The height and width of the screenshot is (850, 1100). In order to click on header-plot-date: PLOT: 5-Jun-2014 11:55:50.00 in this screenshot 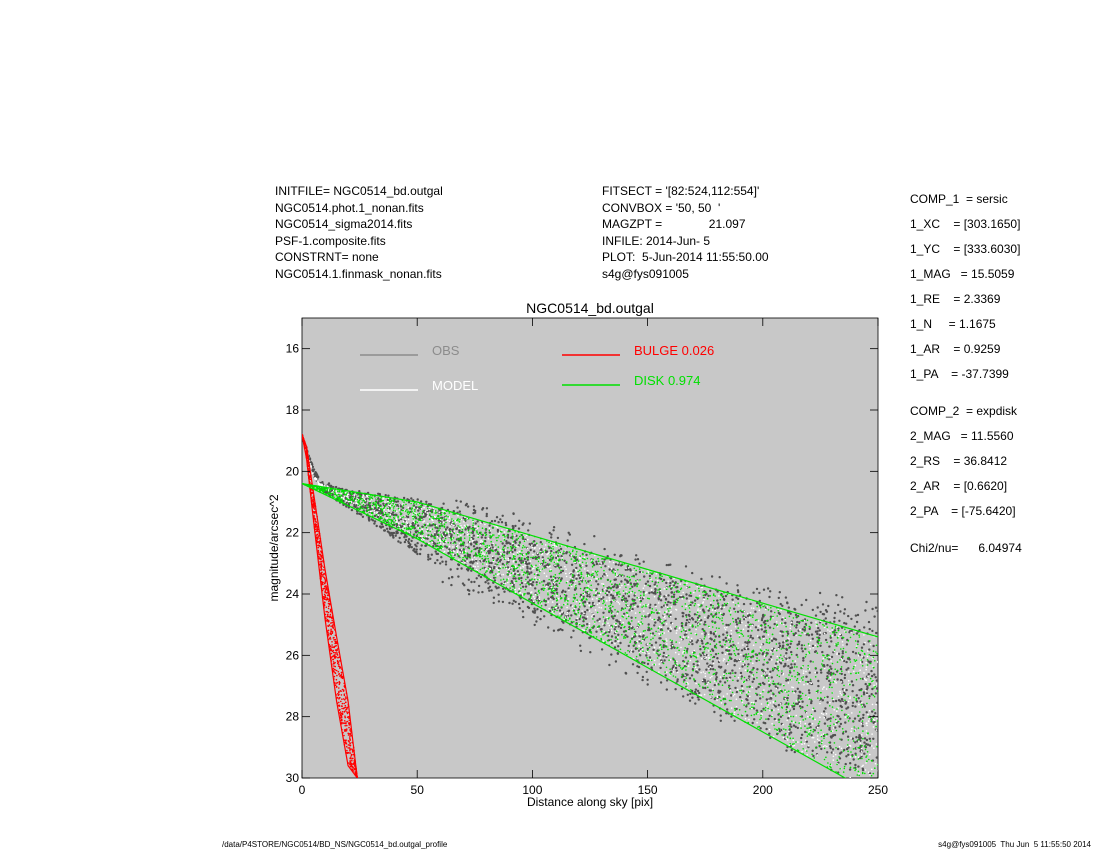, I will do `click(685, 257)`.